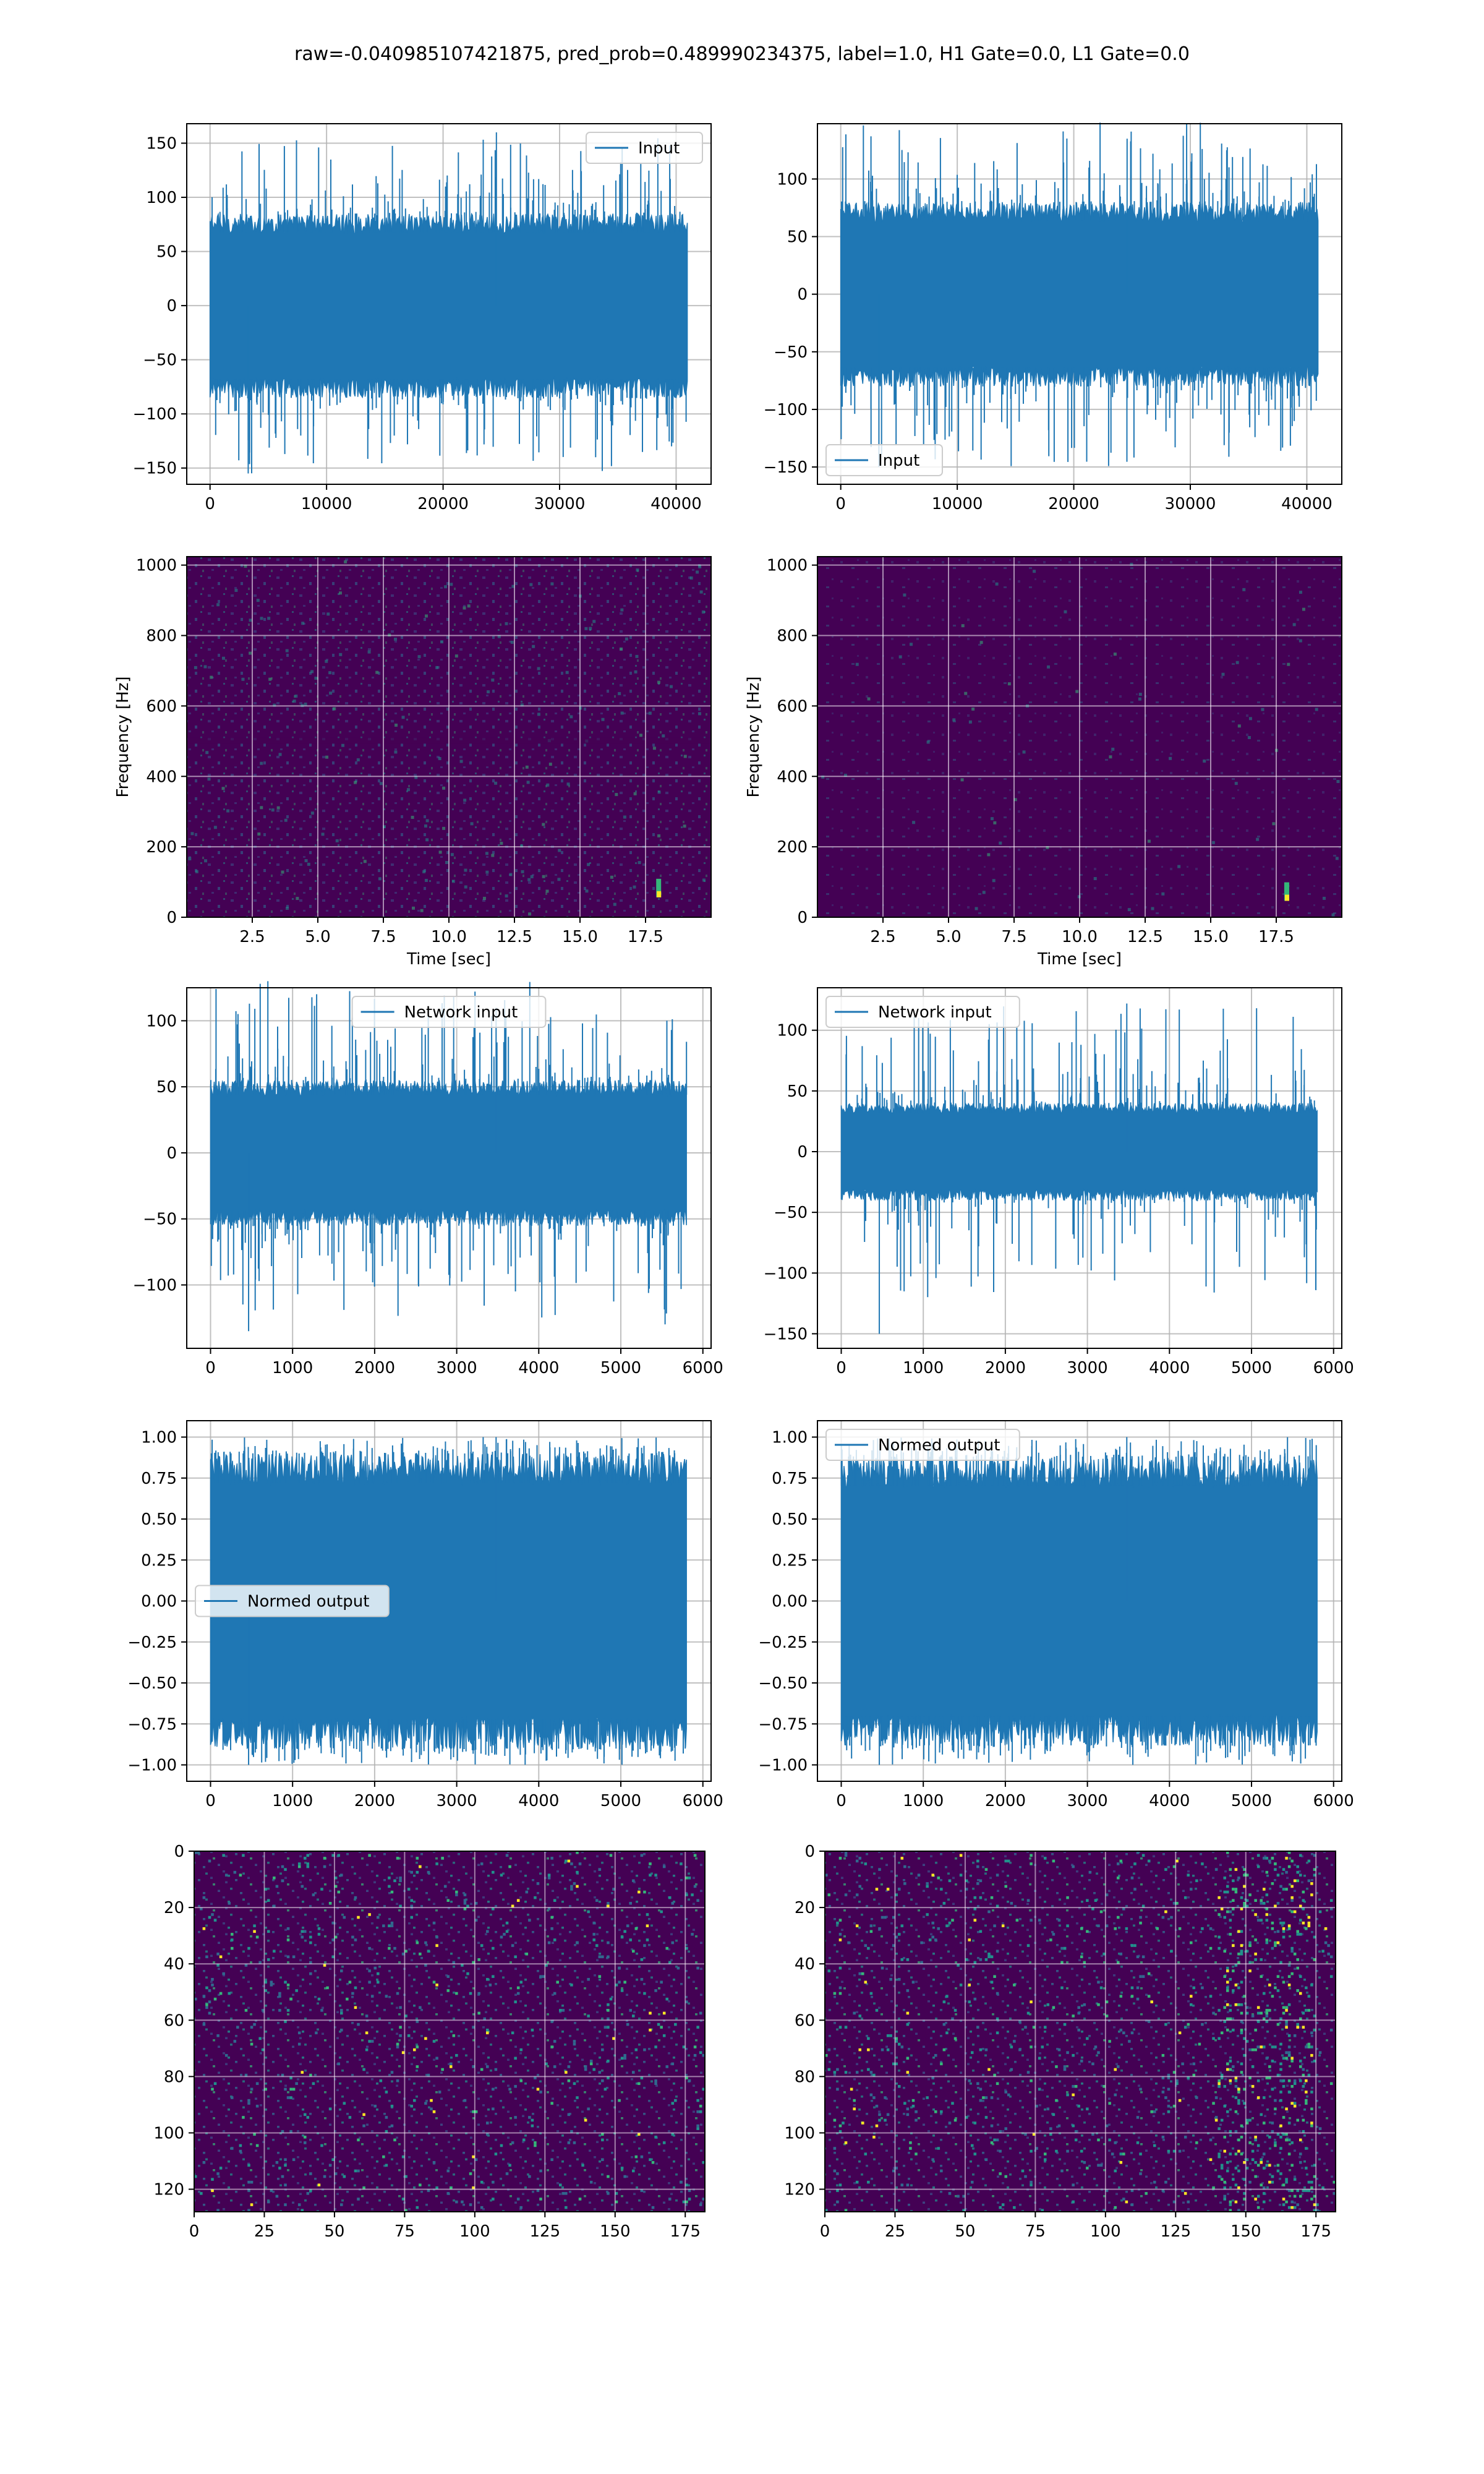  I want to click on y-tick-label: −150, so click(786, 1334).